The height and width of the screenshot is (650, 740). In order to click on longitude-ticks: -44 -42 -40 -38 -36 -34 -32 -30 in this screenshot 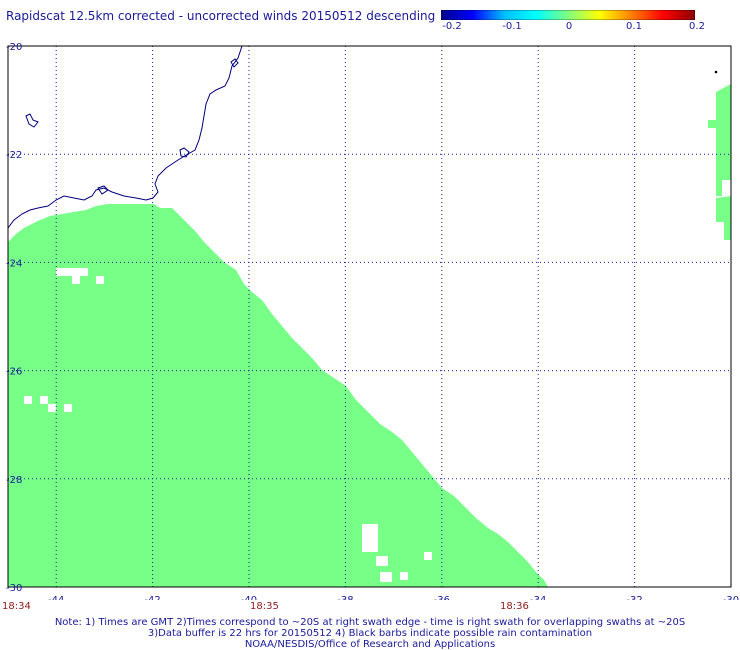, I will do `click(393, 597)`.